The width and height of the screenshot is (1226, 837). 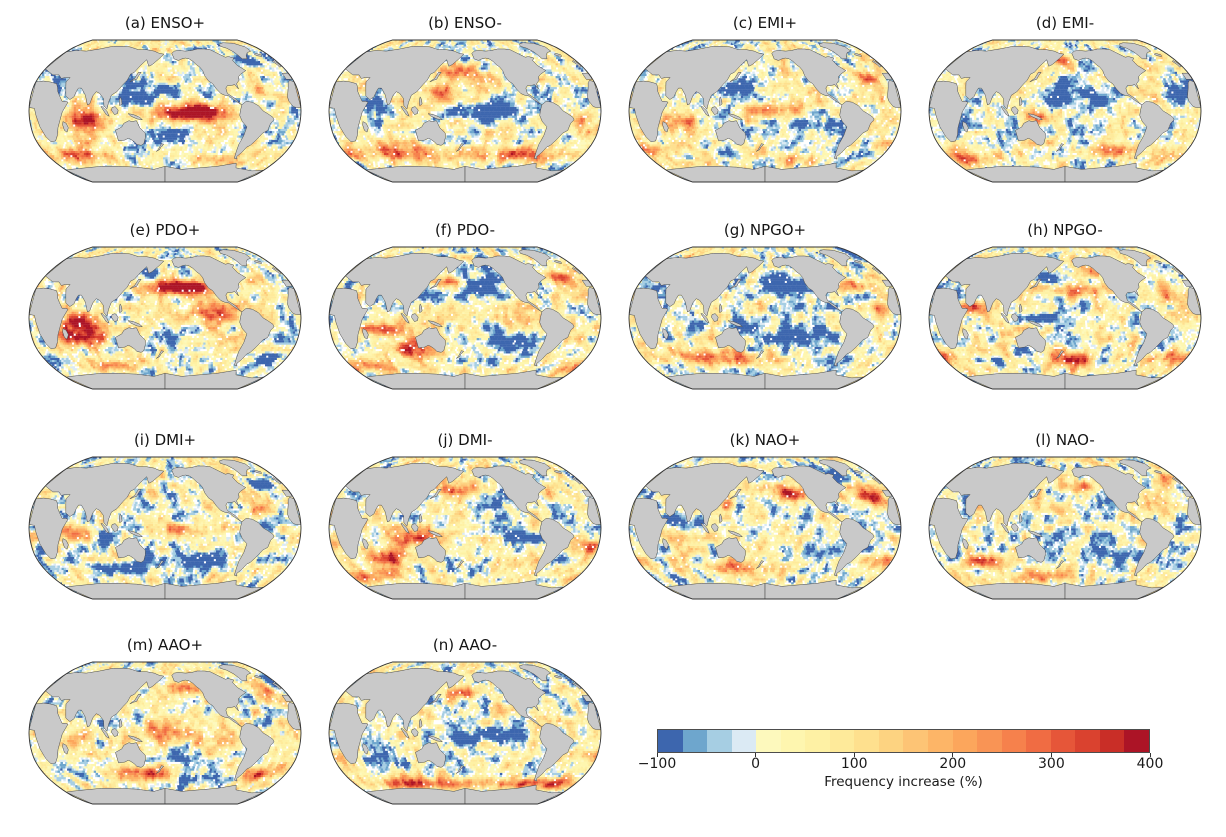 What do you see at coordinates (765, 109) in the screenshot?
I see `world-map-canvas-c` at bounding box center [765, 109].